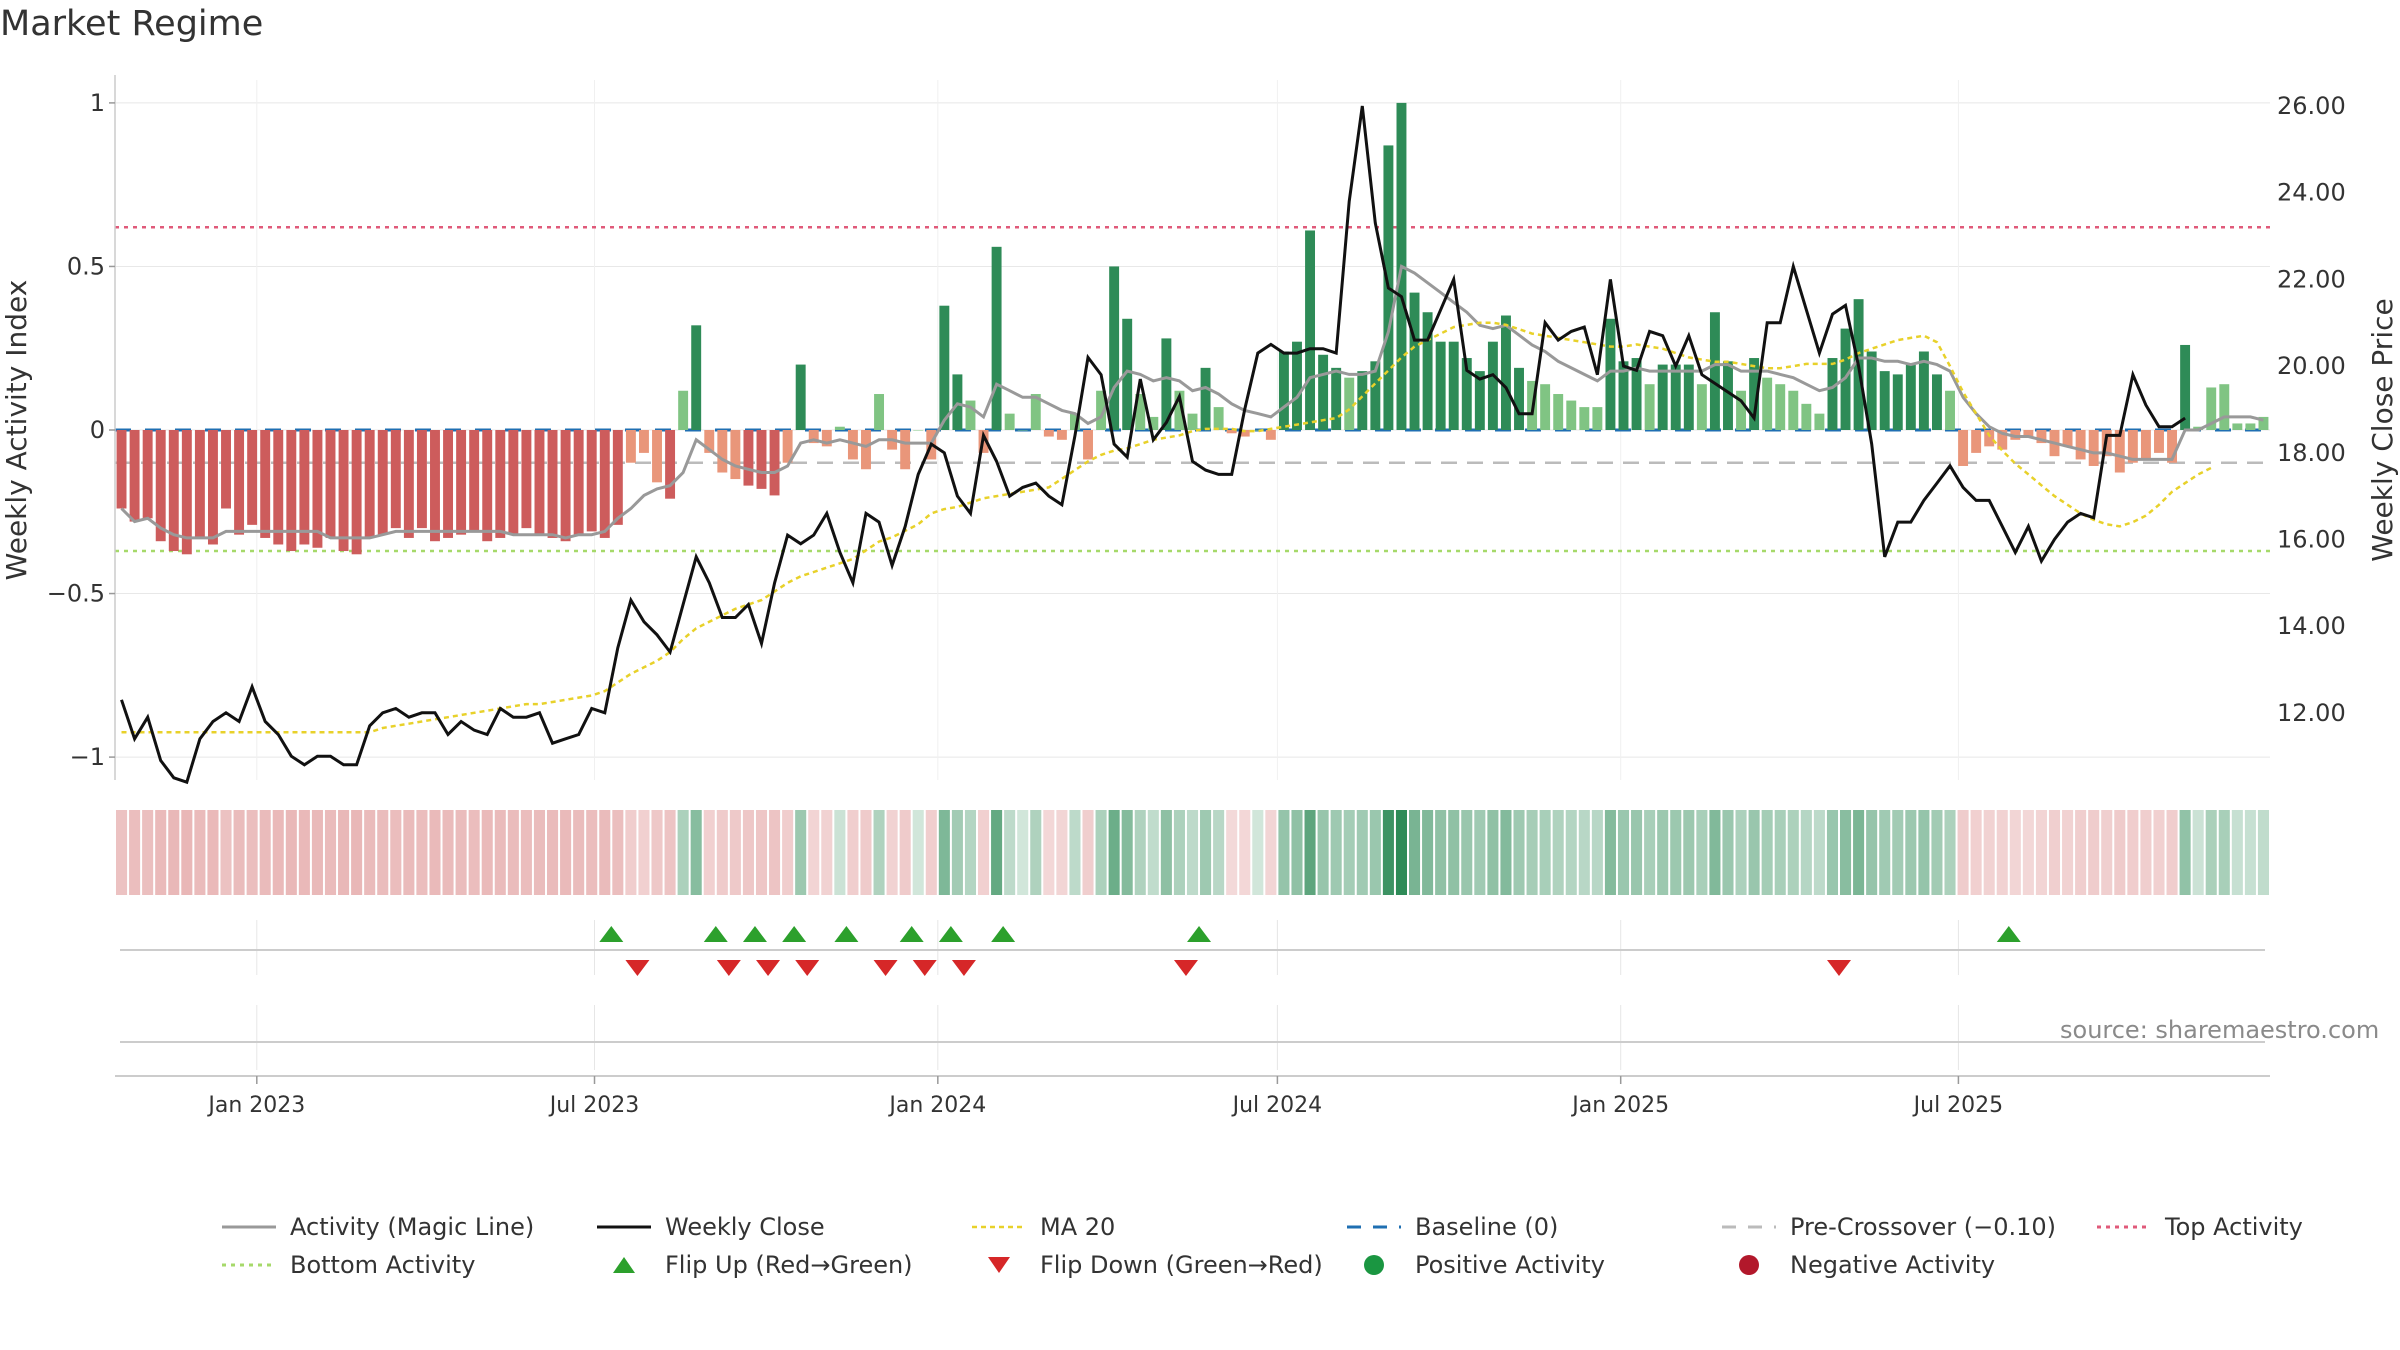 The height and width of the screenshot is (1350, 2400). What do you see at coordinates (87, 757) in the screenshot?
I see `y-tick-label: −1` at bounding box center [87, 757].